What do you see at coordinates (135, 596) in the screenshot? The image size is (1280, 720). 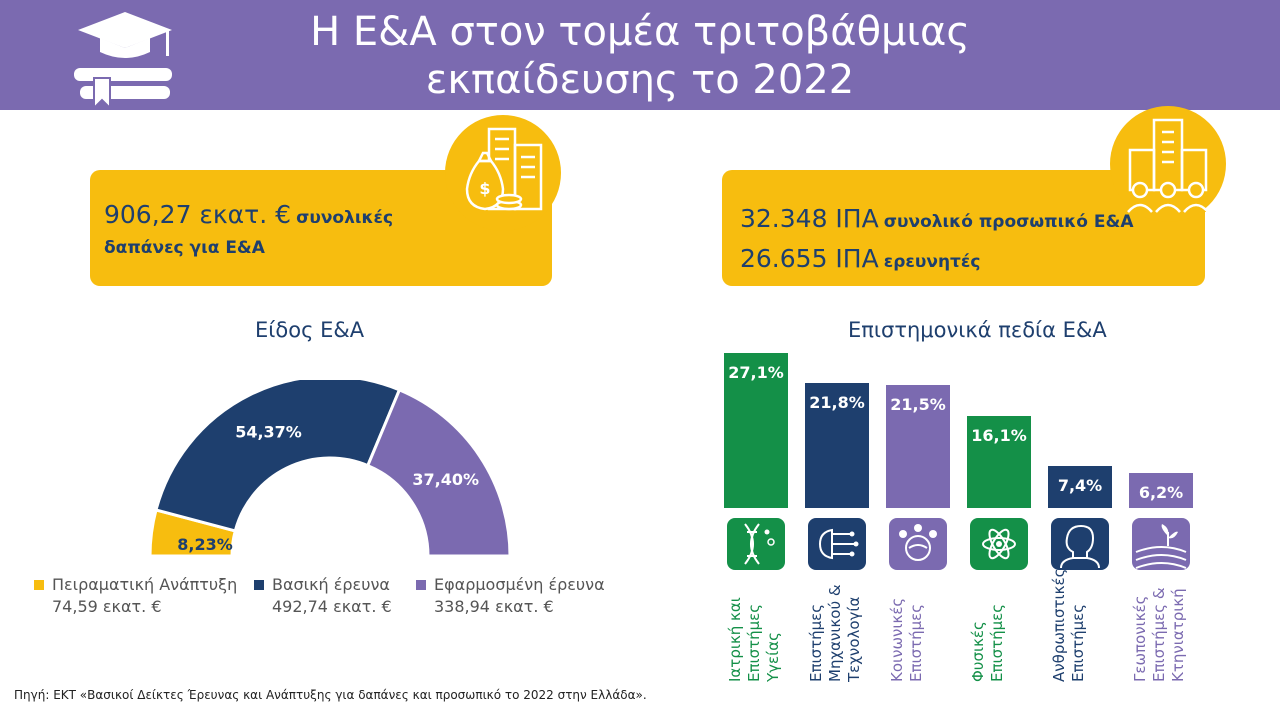 I see `legend-item-experimental: Πειραματική Ανάπτυξη 74,59 εκατ. €` at bounding box center [135, 596].